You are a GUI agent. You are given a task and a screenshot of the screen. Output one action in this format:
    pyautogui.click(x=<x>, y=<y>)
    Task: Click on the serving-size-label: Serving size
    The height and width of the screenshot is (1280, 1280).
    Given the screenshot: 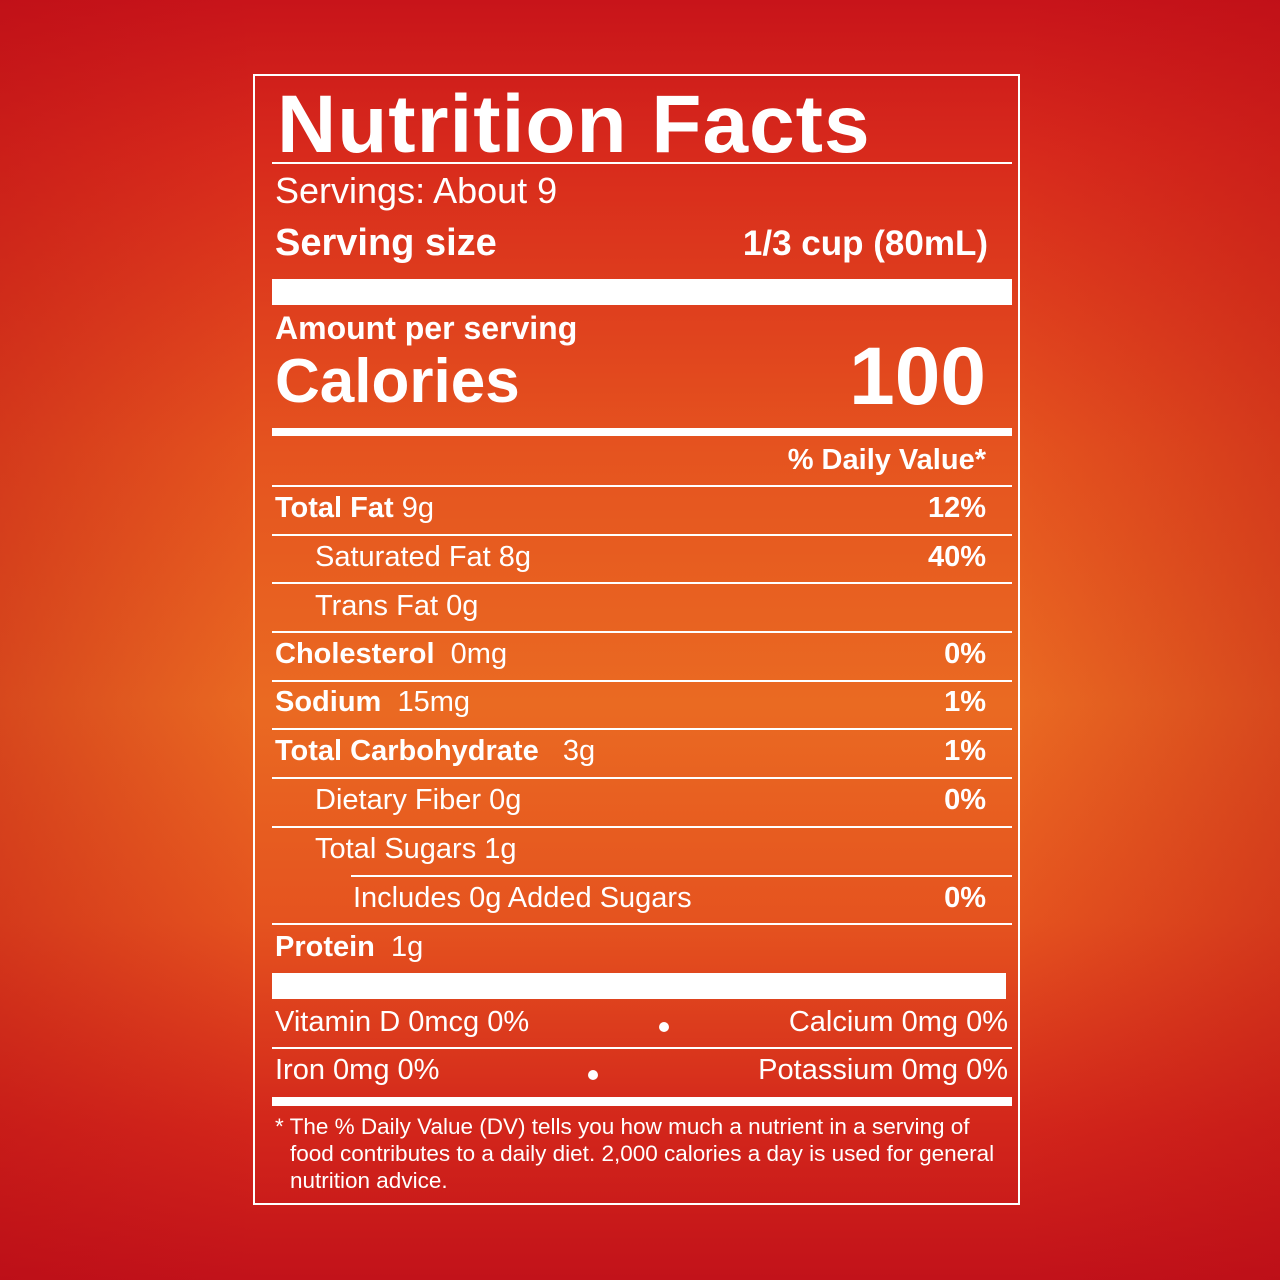 What is the action you would take?
    pyautogui.click(x=386, y=243)
    